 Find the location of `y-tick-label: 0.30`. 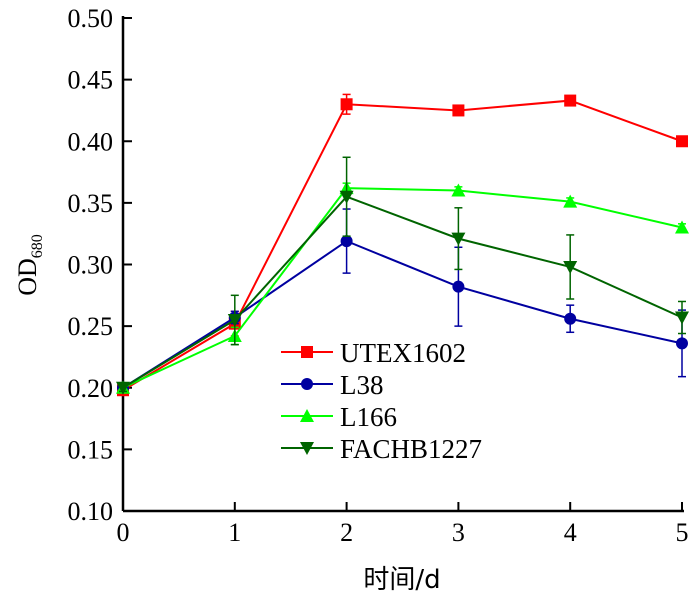

y-tick-label: 0.30 is located at coordinates (91, 265).